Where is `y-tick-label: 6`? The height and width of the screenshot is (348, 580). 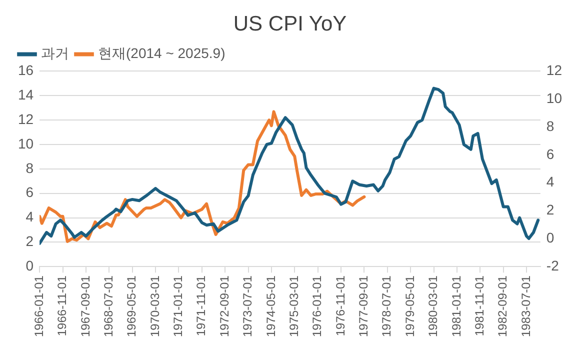
y-tick-label: 6 is located at coordinates (30, 192).